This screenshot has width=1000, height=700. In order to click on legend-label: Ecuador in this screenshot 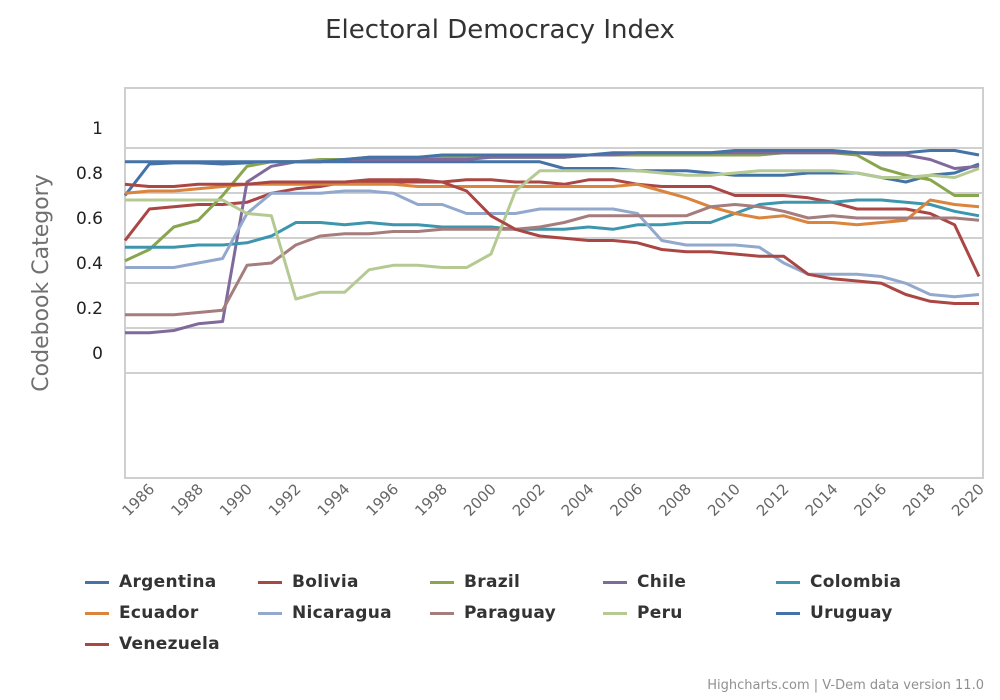, I will do `click(159, 613)`.